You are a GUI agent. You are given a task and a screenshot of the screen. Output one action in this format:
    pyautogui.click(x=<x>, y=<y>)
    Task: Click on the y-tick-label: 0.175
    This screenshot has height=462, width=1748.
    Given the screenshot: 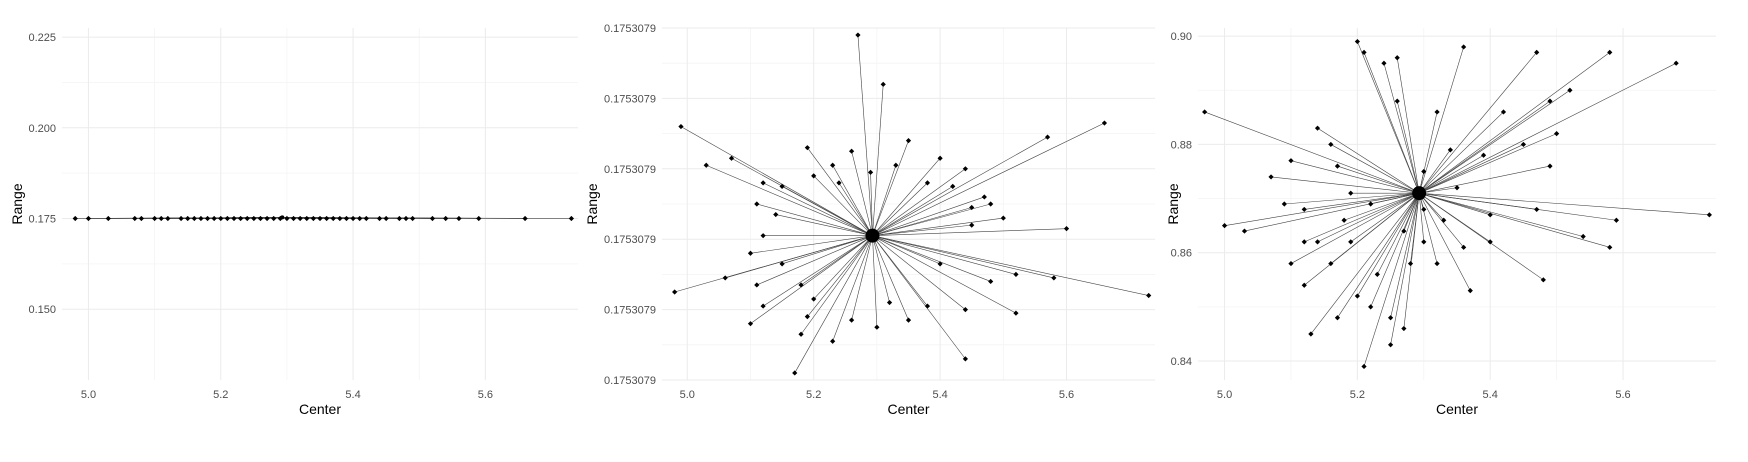 What is the action you would take?
    pyautogui.click(x=42, y=220)
    